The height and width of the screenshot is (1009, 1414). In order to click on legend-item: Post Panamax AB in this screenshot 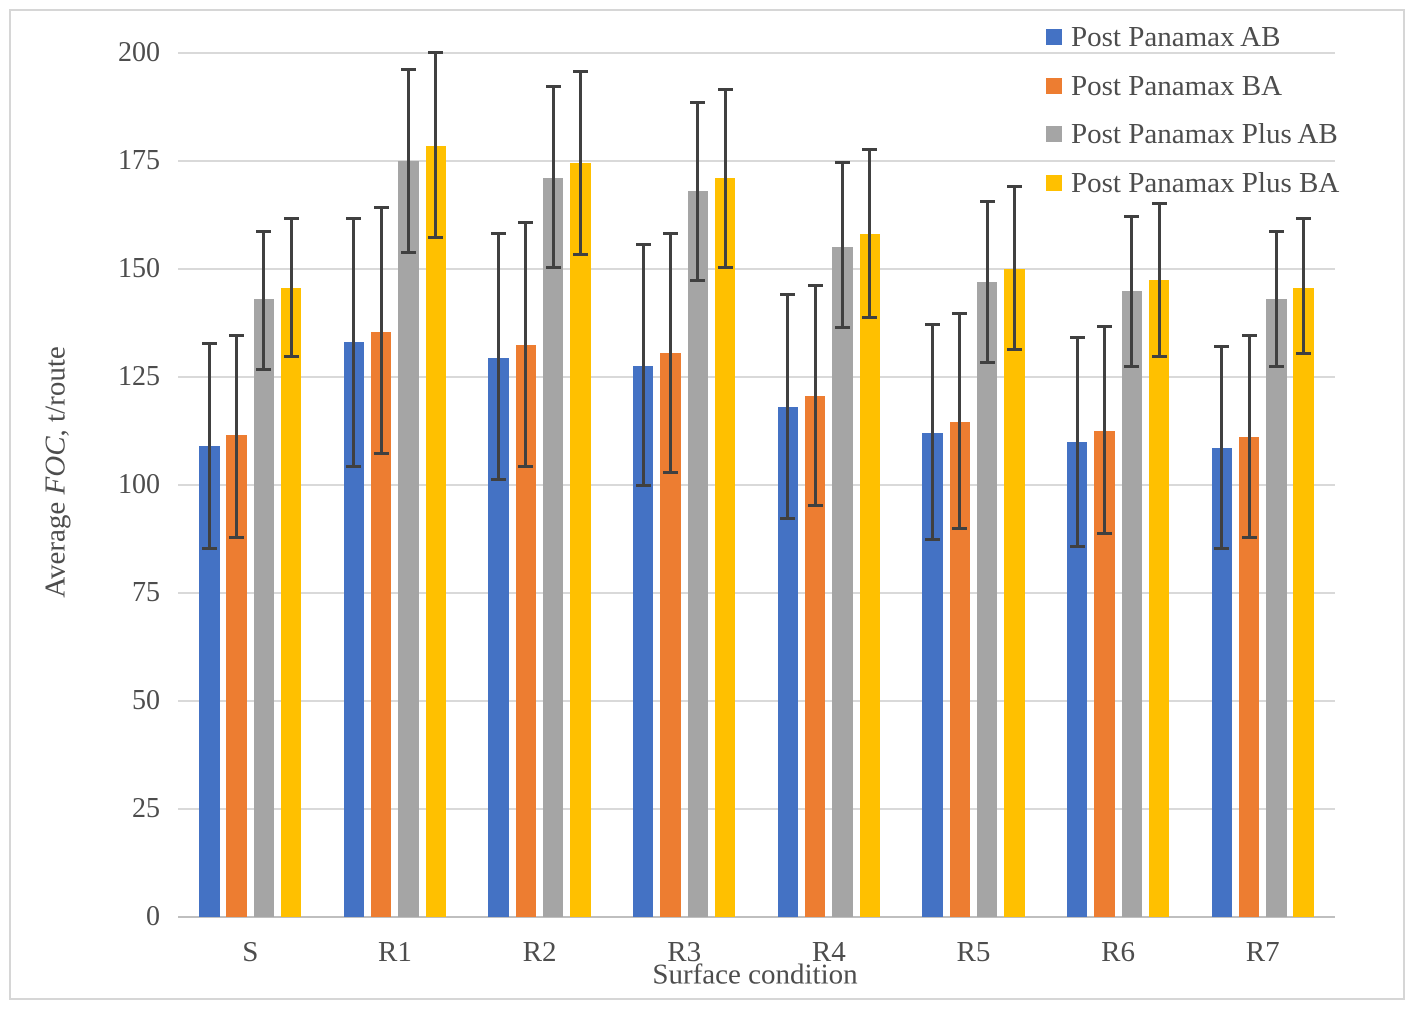, I will do `click(1163, 37)`.